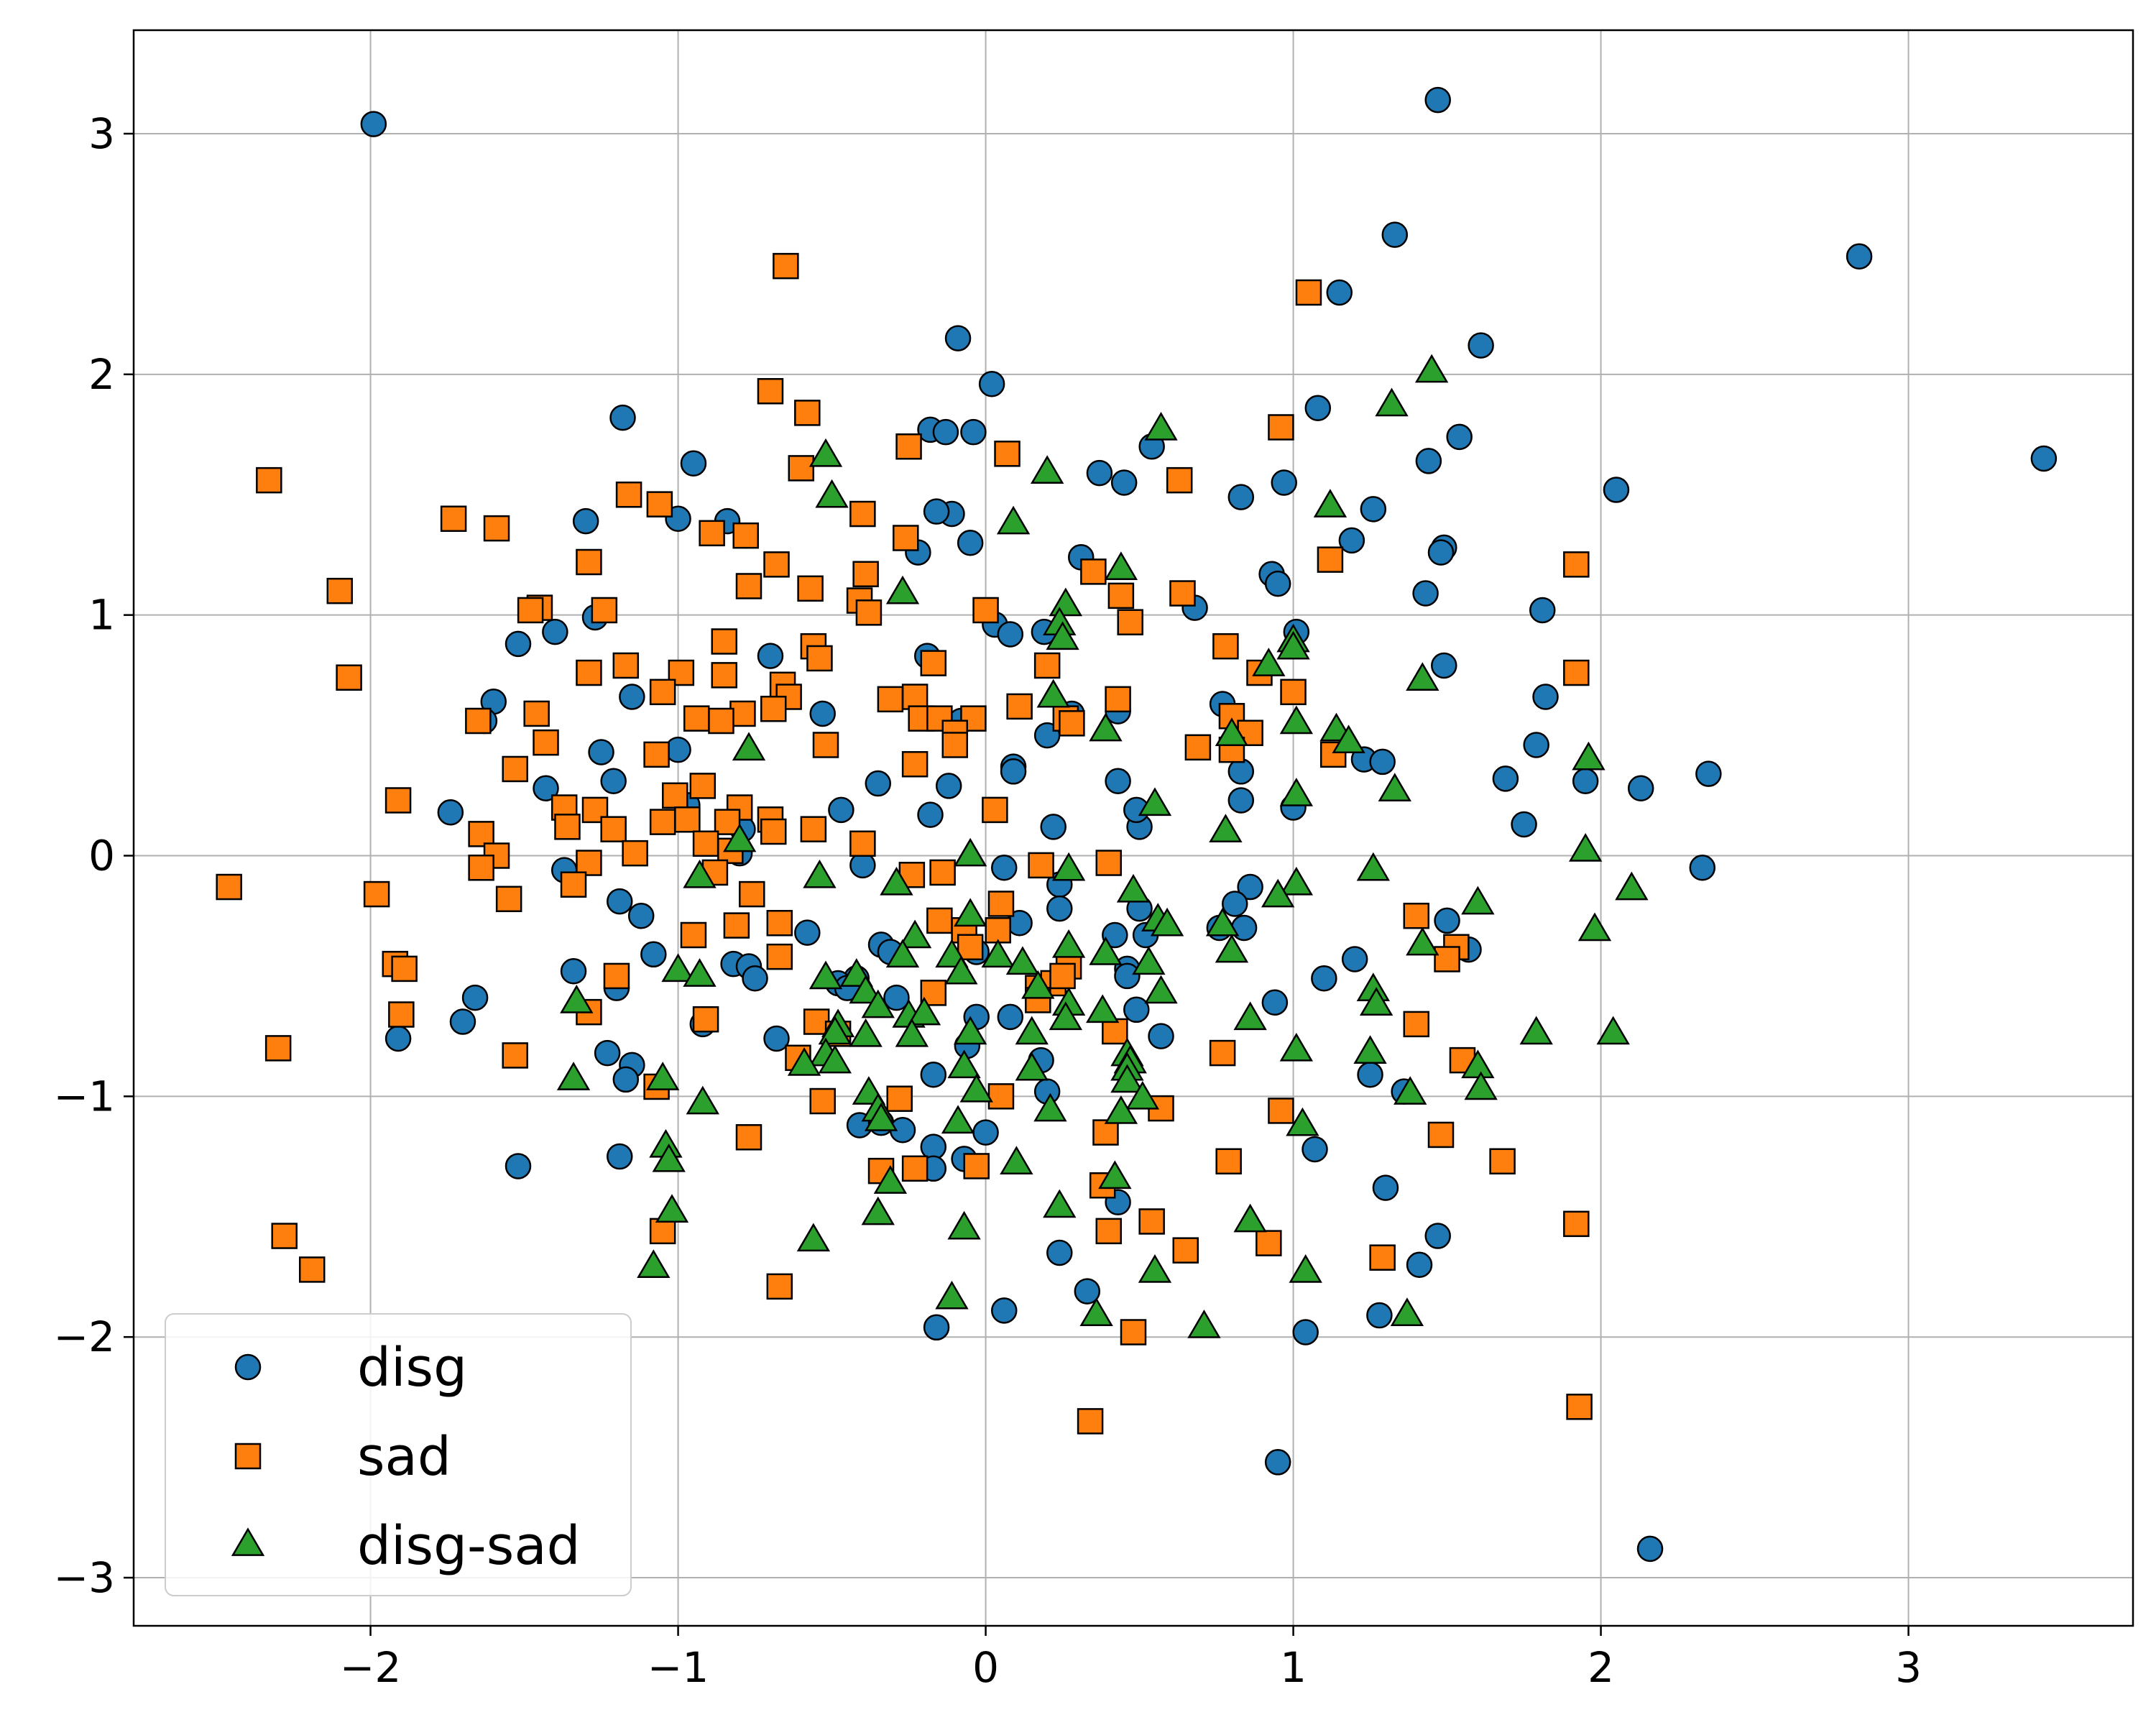 Image resolution: width=2156 pixels, height=1725 pixels. Describe the element at coordinates (248, 1541) in the screenshot. I see `legend-marker-disg-sad` at that location.